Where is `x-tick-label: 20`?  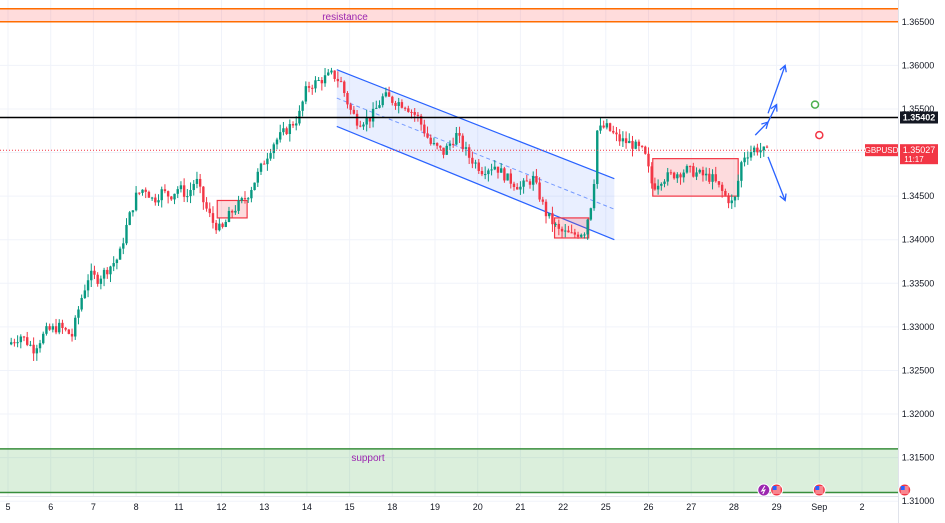 x-tick-label: 20 is located at coordinates (478, 507).